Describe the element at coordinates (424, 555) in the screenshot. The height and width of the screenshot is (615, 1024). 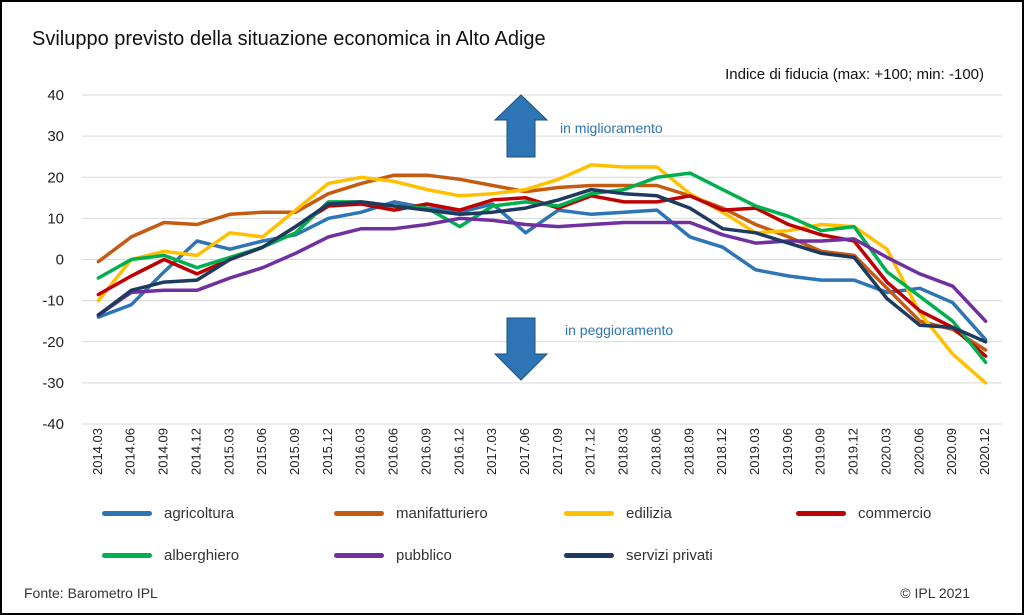
I see `legend-label: pubblico` at that location.